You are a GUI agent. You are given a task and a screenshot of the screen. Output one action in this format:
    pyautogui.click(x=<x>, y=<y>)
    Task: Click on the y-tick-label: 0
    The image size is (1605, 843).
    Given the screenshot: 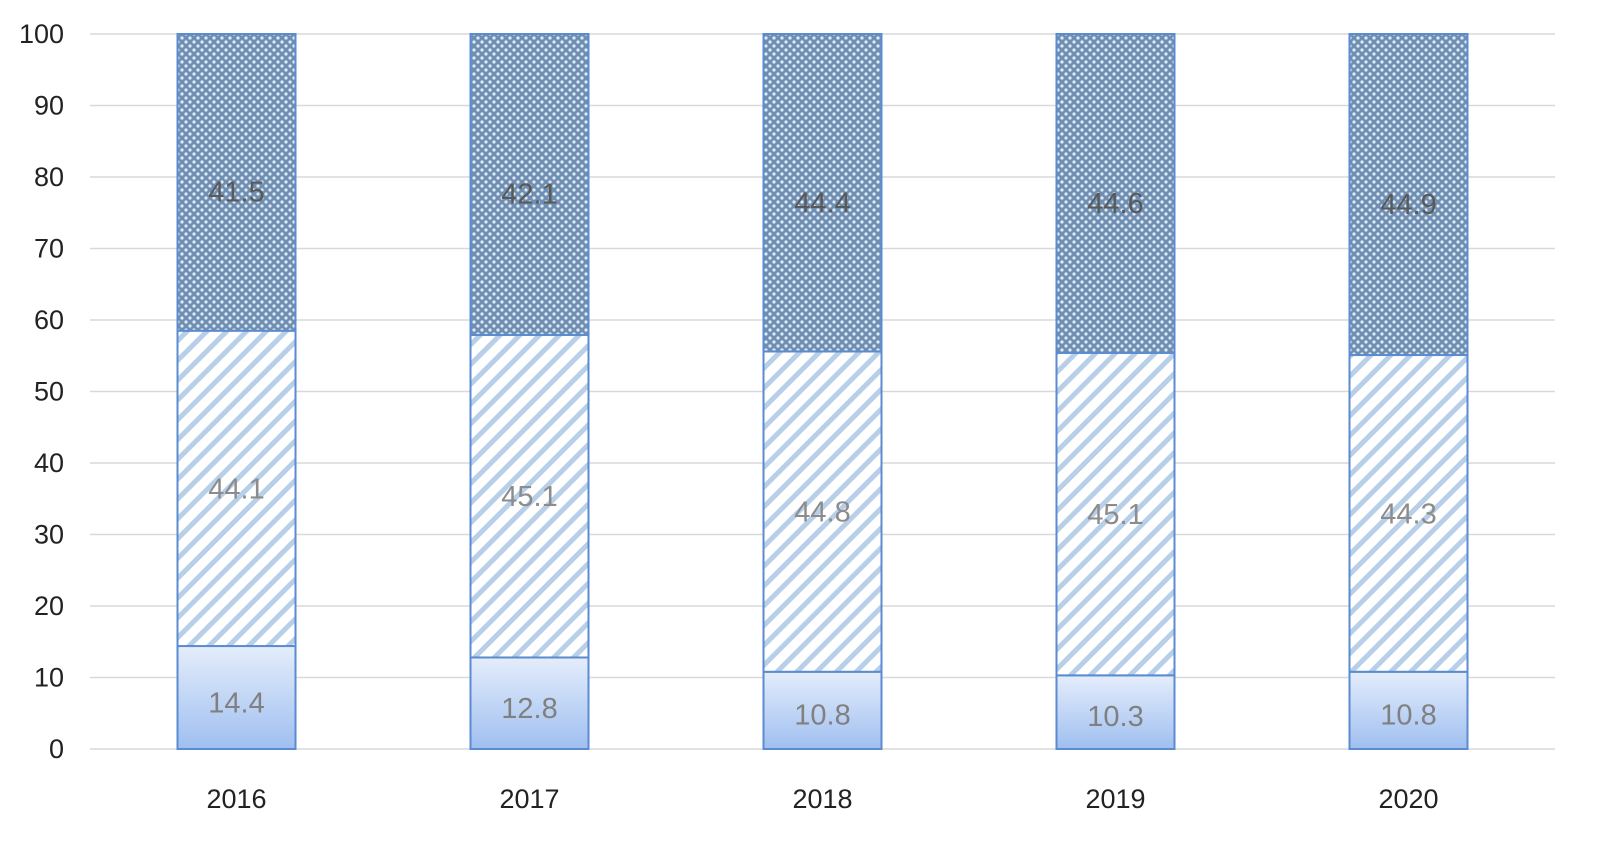 What is the action you would take?
    pyautogui.click(x=56, y=749)
    